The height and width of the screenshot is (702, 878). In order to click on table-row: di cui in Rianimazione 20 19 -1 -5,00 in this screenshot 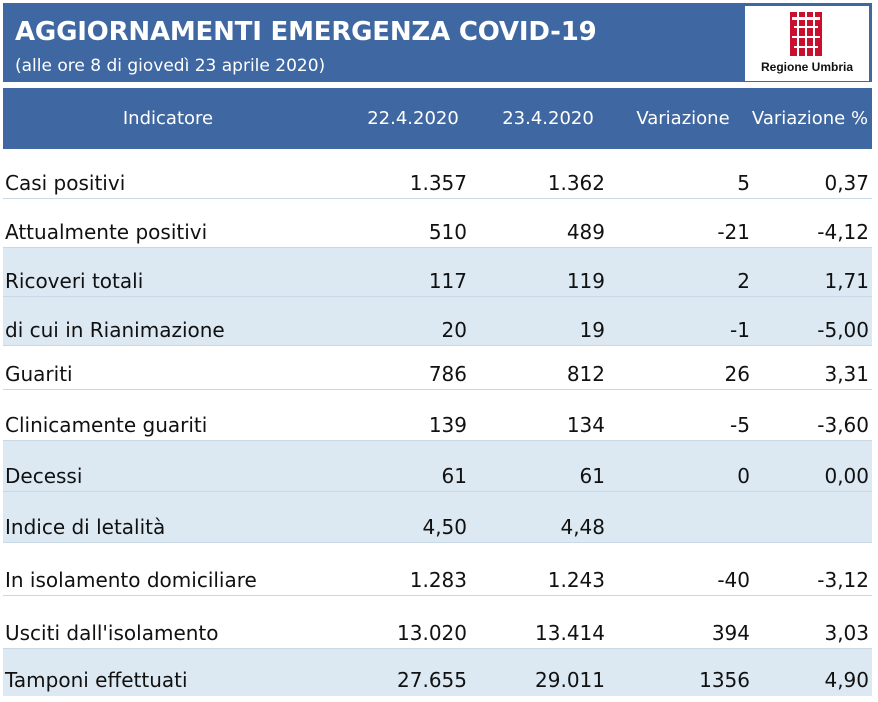, I will do `click(437, 321)`.